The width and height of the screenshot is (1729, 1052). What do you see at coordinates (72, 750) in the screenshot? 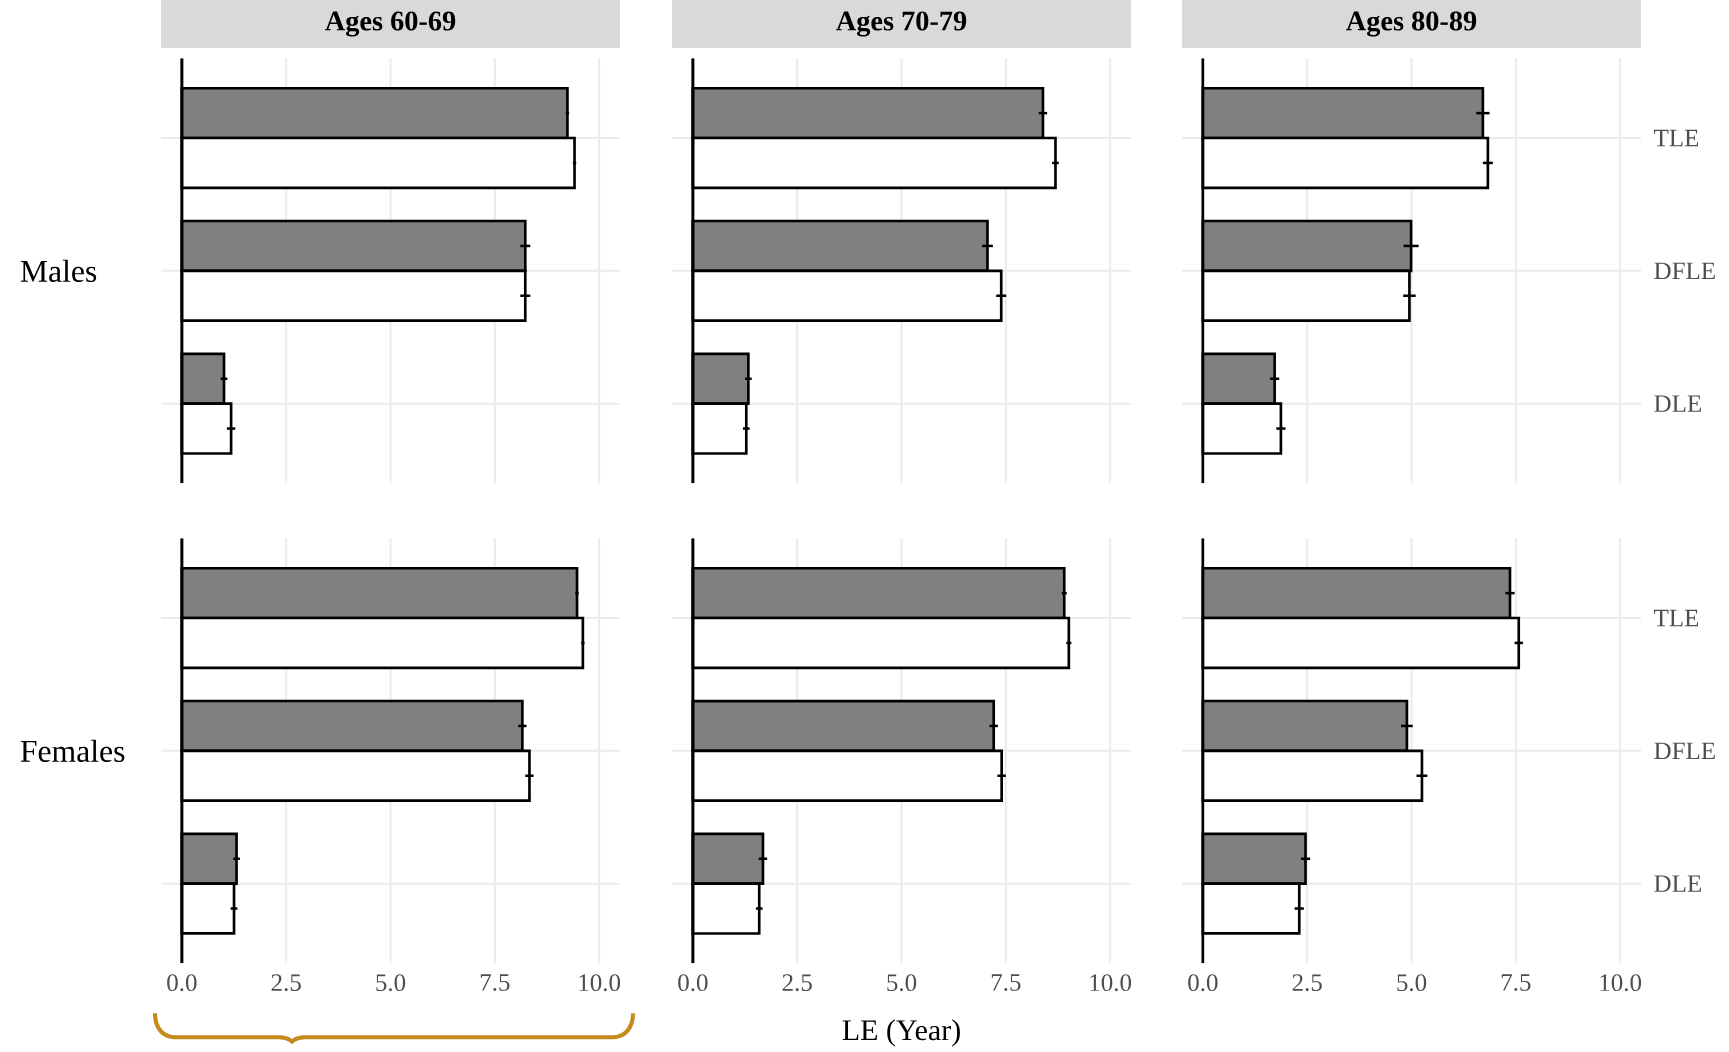
I see `y-axis-title: Females` at bounding box center [72, 750].